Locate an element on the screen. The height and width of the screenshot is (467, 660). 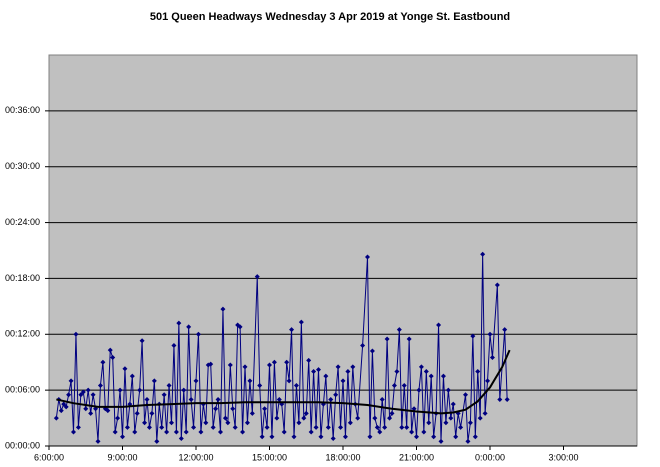
x-tick-label: 0:00:00 is located at coordinates (490, 457).